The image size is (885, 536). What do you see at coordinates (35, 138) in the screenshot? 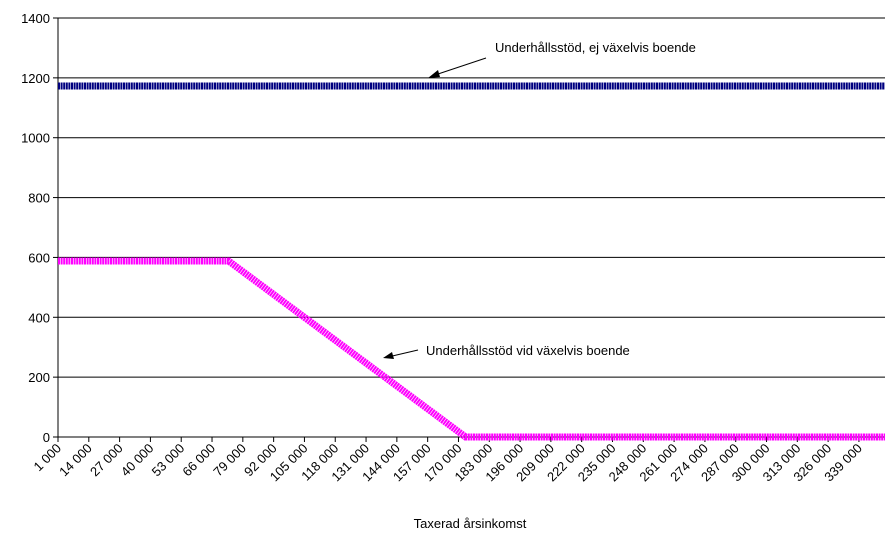
I see `y-tick-label: 1000` at bounding box center [35, 138].